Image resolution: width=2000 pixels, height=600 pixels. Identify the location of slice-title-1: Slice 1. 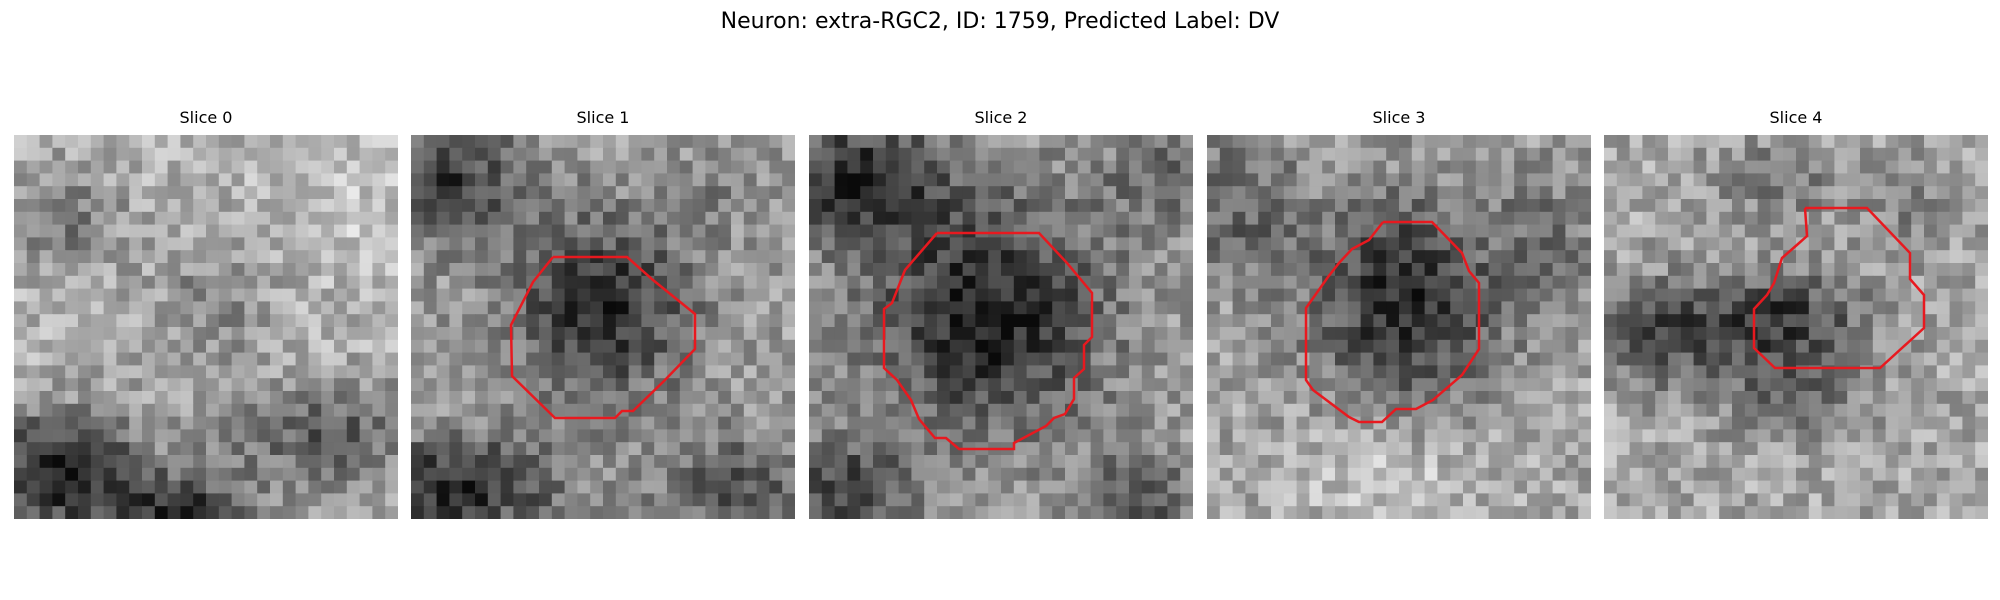
(603, 117).